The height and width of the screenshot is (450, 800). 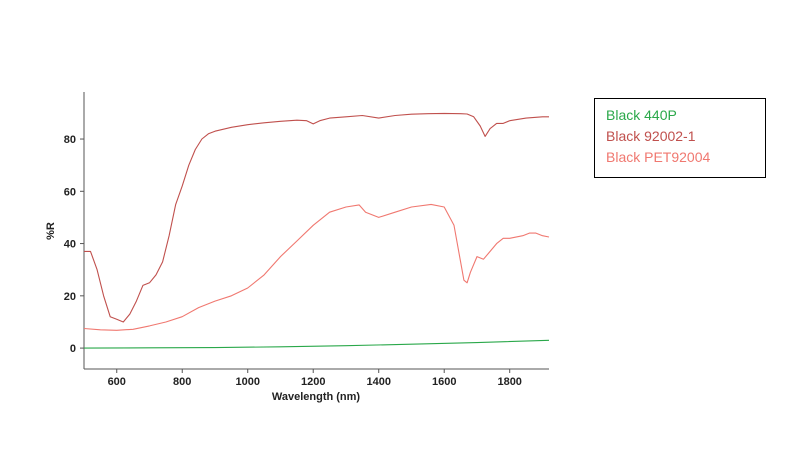 What do you see at coordinates (70, 245) in the screenshot?
I see `y-tick-label: 40` at bounding box center [70, 245].